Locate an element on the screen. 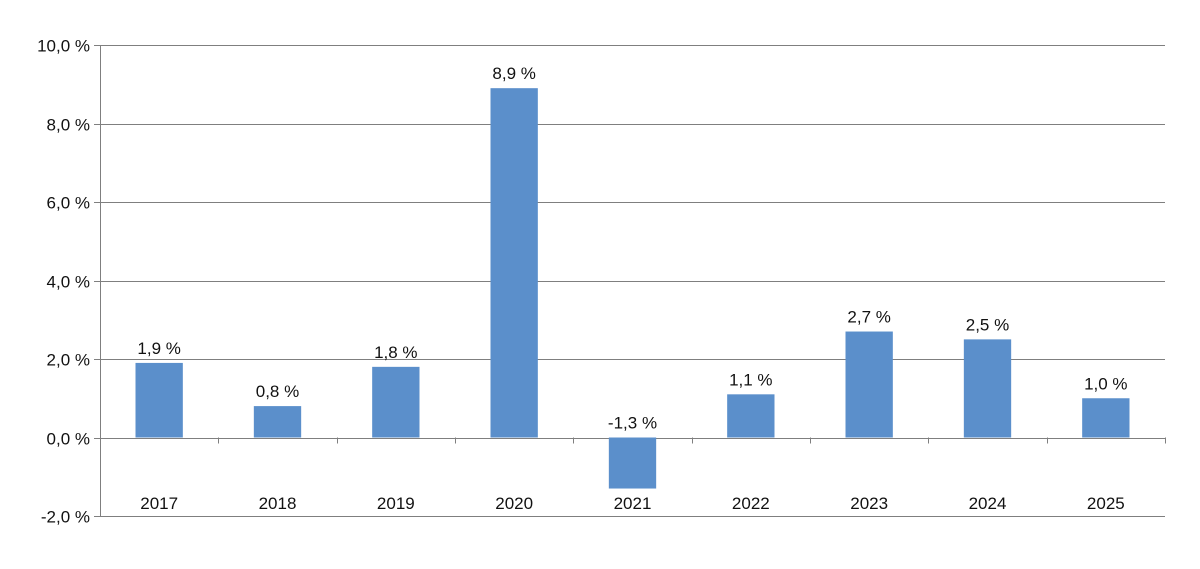 The height and width of the screenshot is (569, 1200). bar-2022 is located at coordinates (751, 416).